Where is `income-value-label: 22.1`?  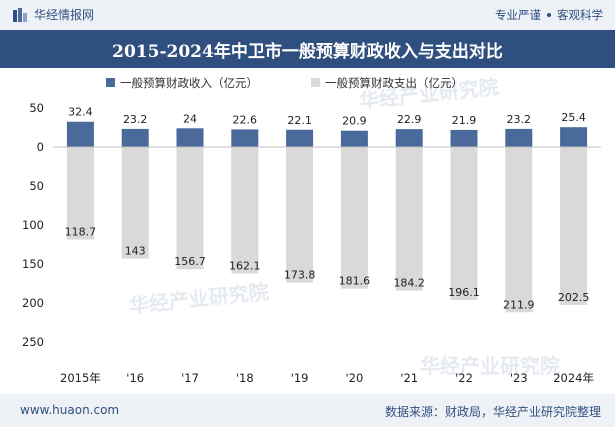
income-value-label: 22.1 is located at coordinates (299, 120).